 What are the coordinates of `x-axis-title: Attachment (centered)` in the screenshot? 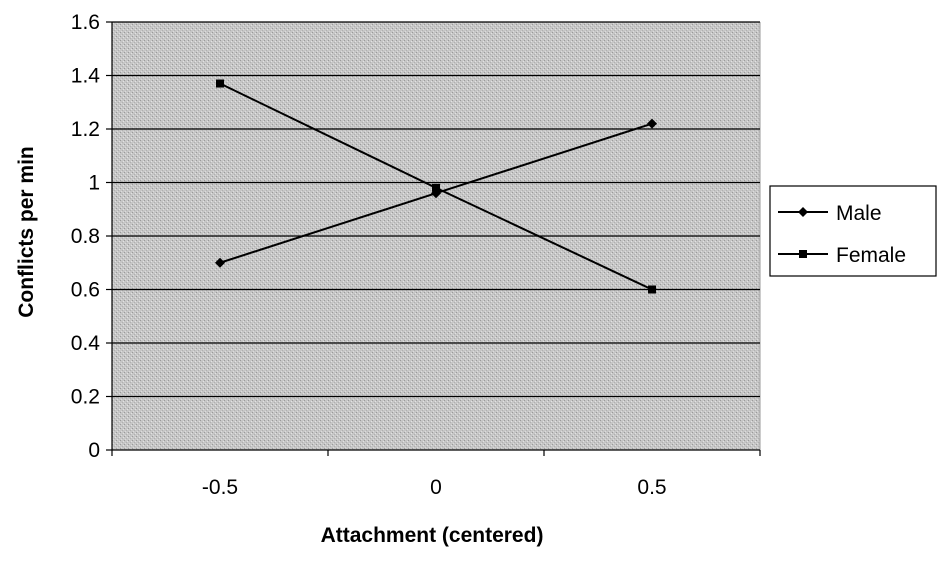 It's located at (432, 535).